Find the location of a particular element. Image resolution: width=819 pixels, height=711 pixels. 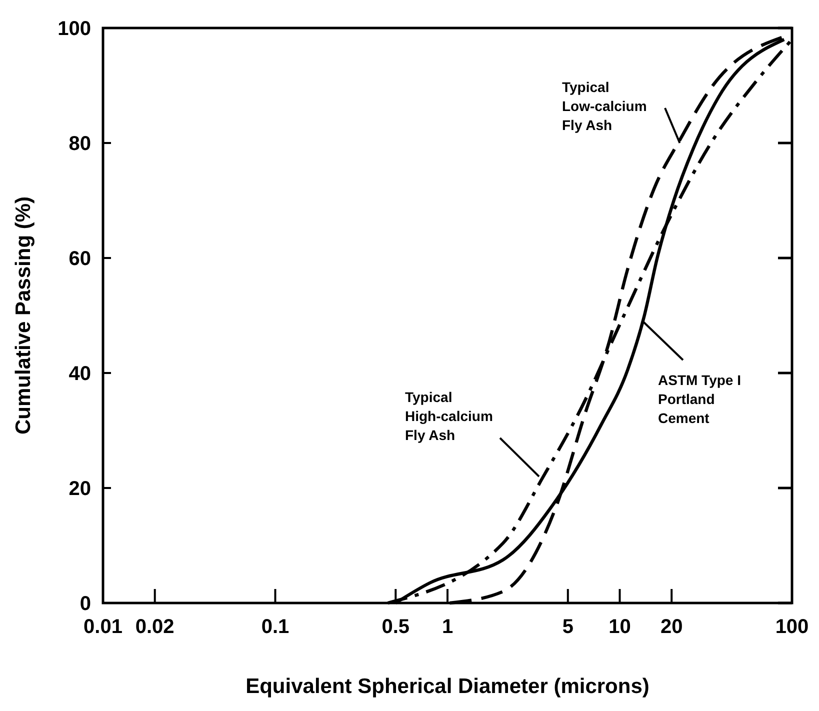

annotation: Typical Low-calcium Fly Ash is located at coordinates (604, 106).